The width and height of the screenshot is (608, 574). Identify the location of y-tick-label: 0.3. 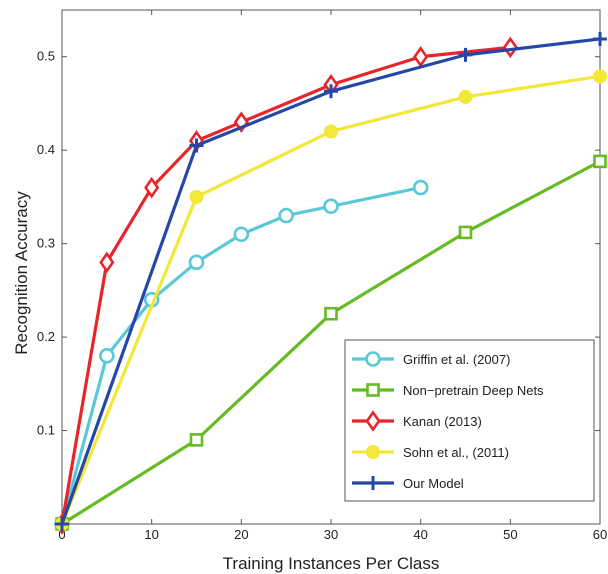
(46, 243).